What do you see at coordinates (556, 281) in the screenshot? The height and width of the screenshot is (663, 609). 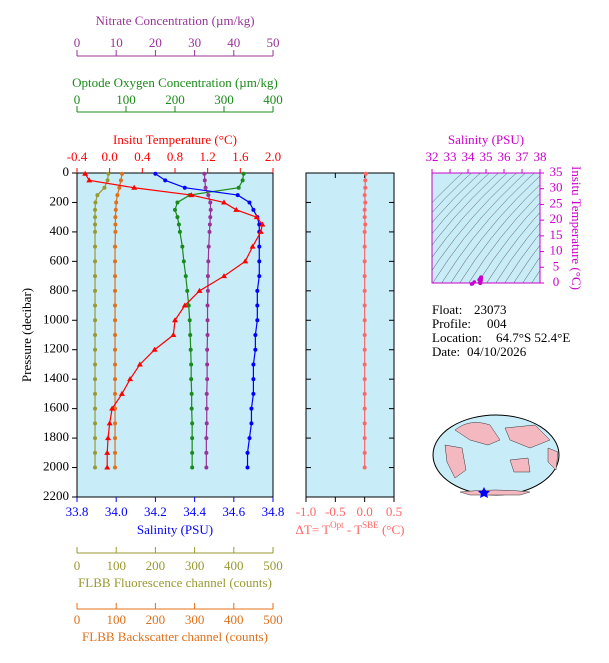 I see `y-tick-label: 0` at bounding box center [556, 281].